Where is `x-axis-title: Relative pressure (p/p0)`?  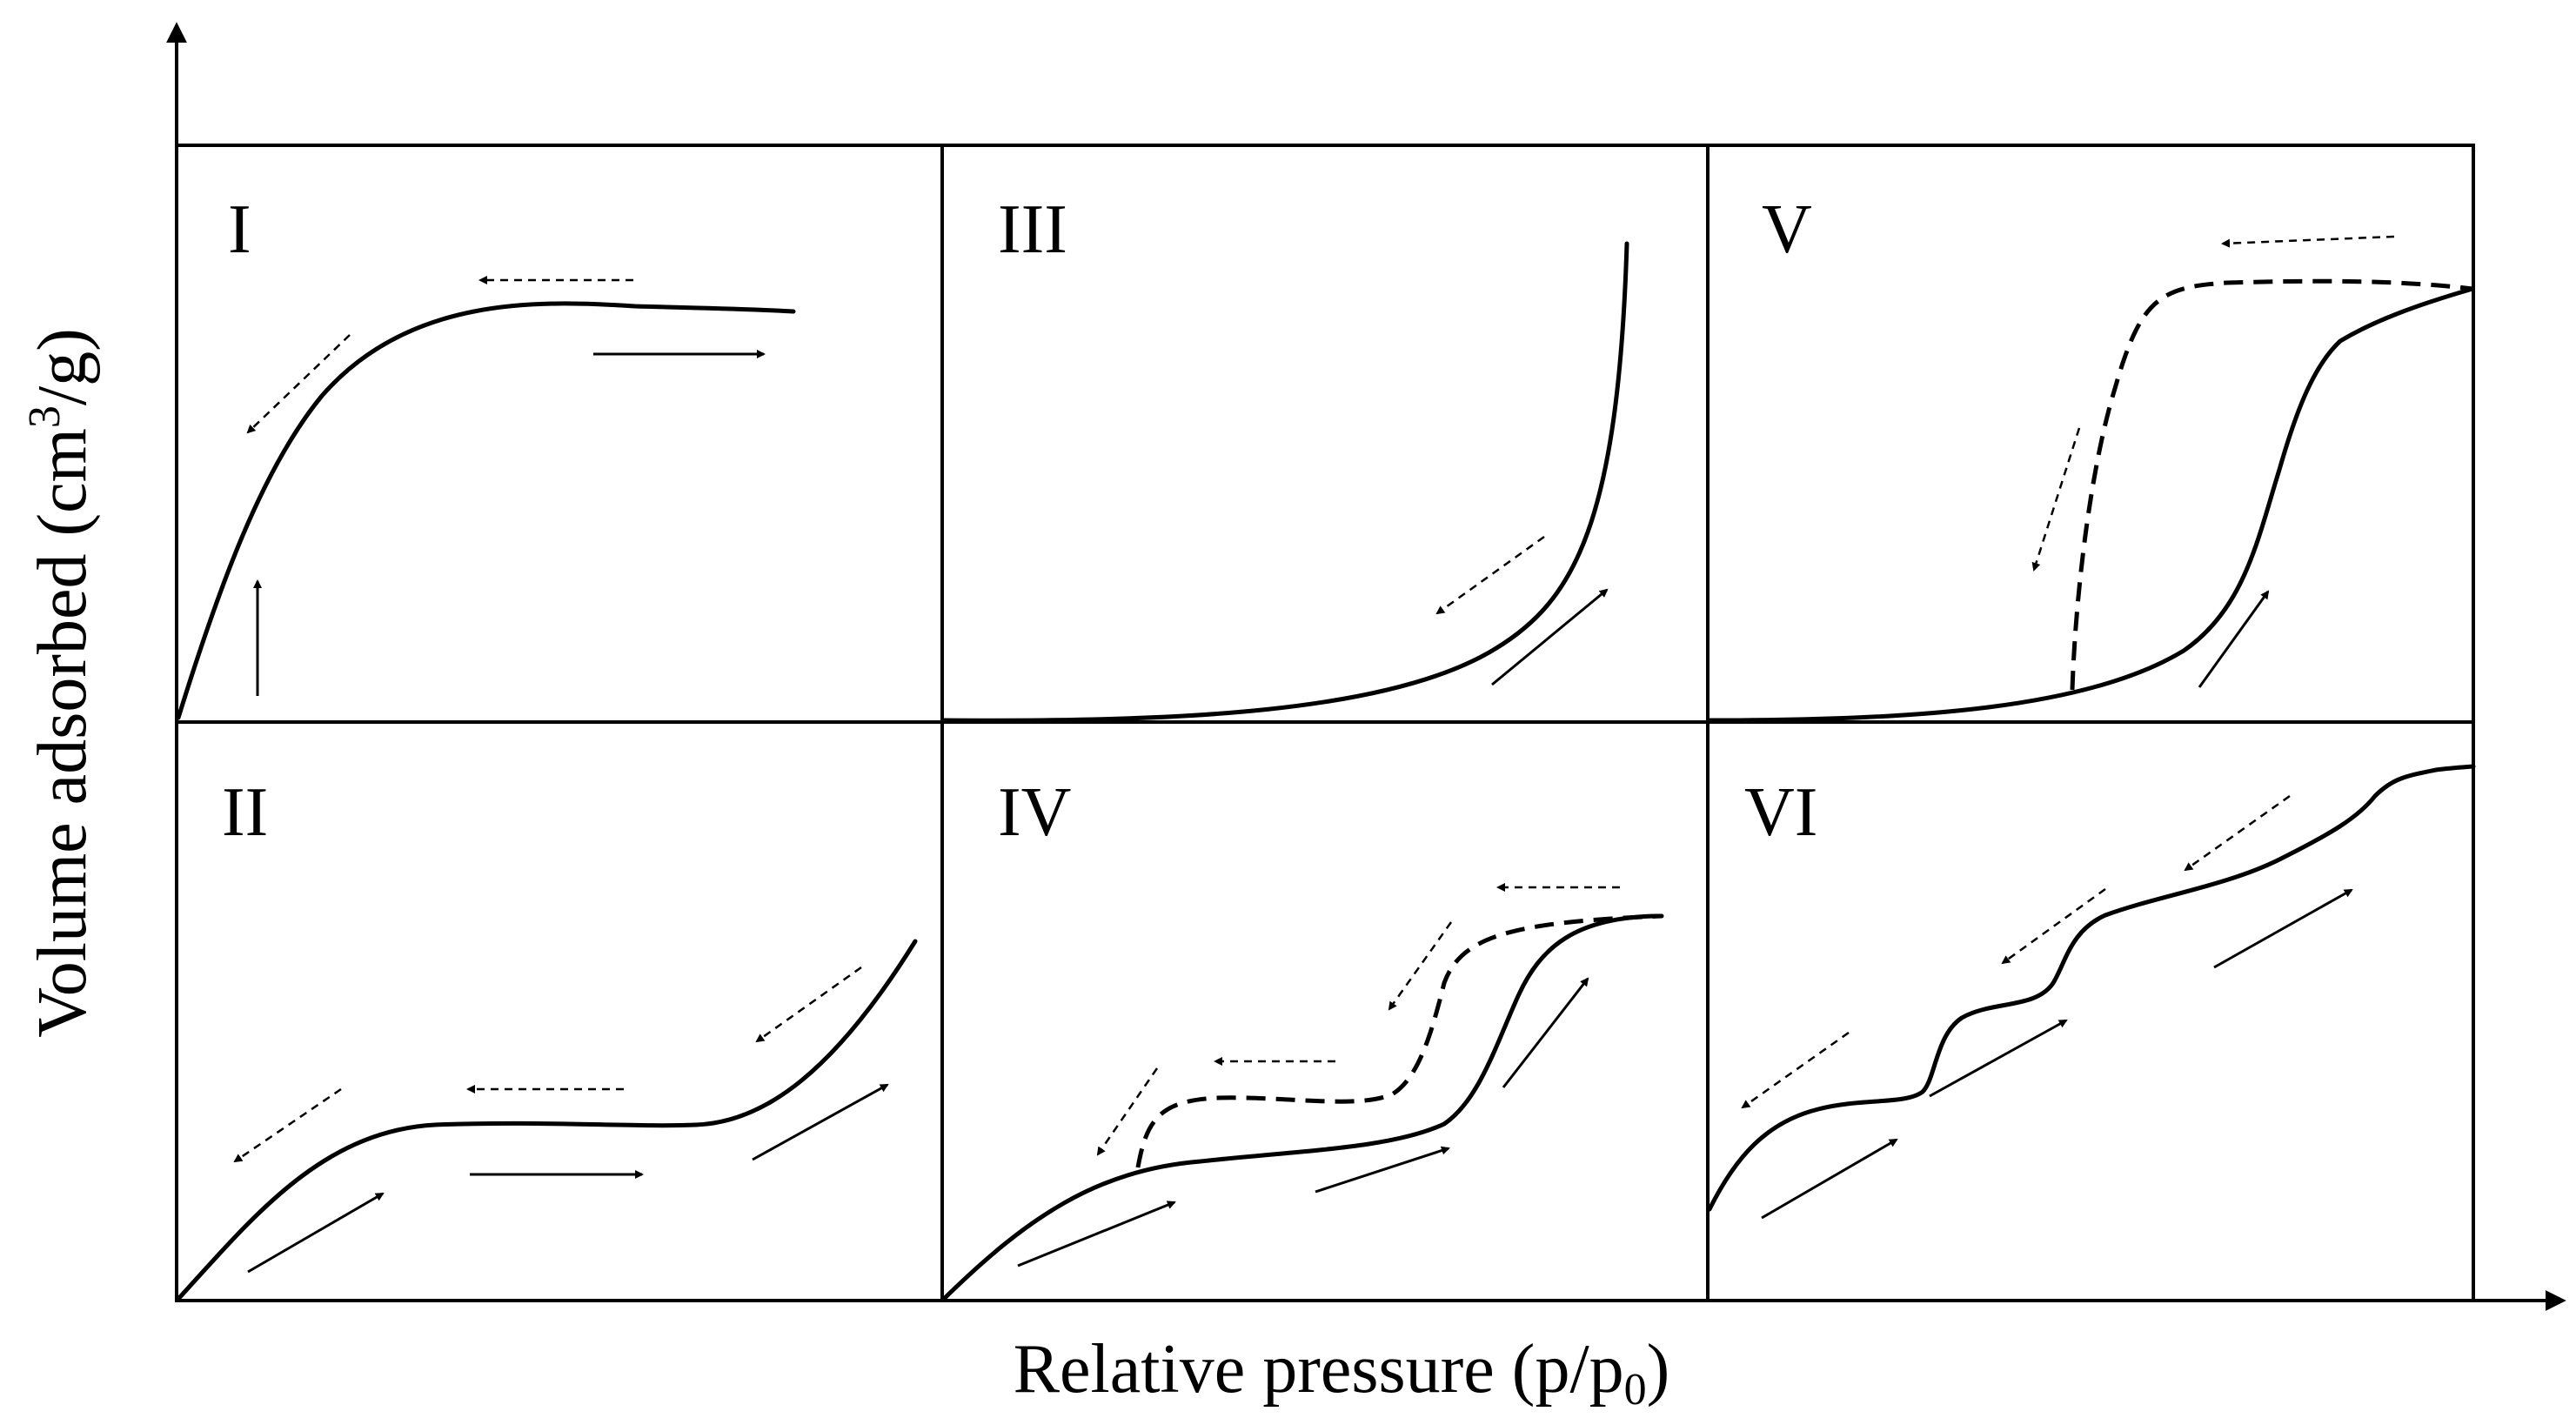 x-axis-title: Relative pressure (p/p0) is located at coordinates (1342, 1373).